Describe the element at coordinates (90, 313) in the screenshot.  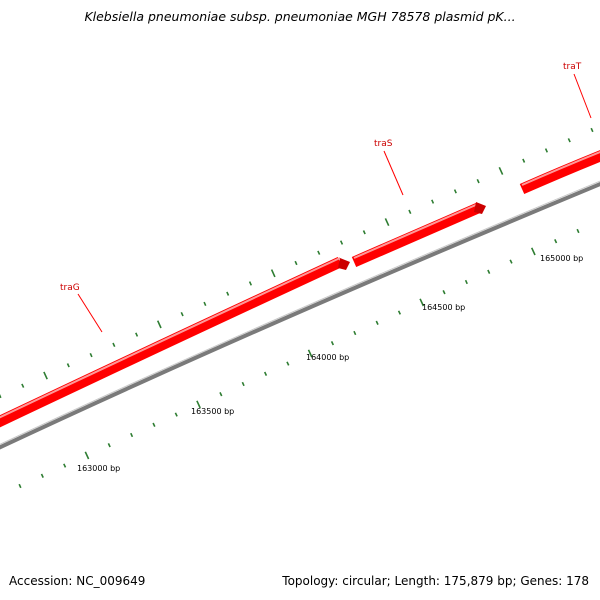
I see `traG-leader-line` at that location.